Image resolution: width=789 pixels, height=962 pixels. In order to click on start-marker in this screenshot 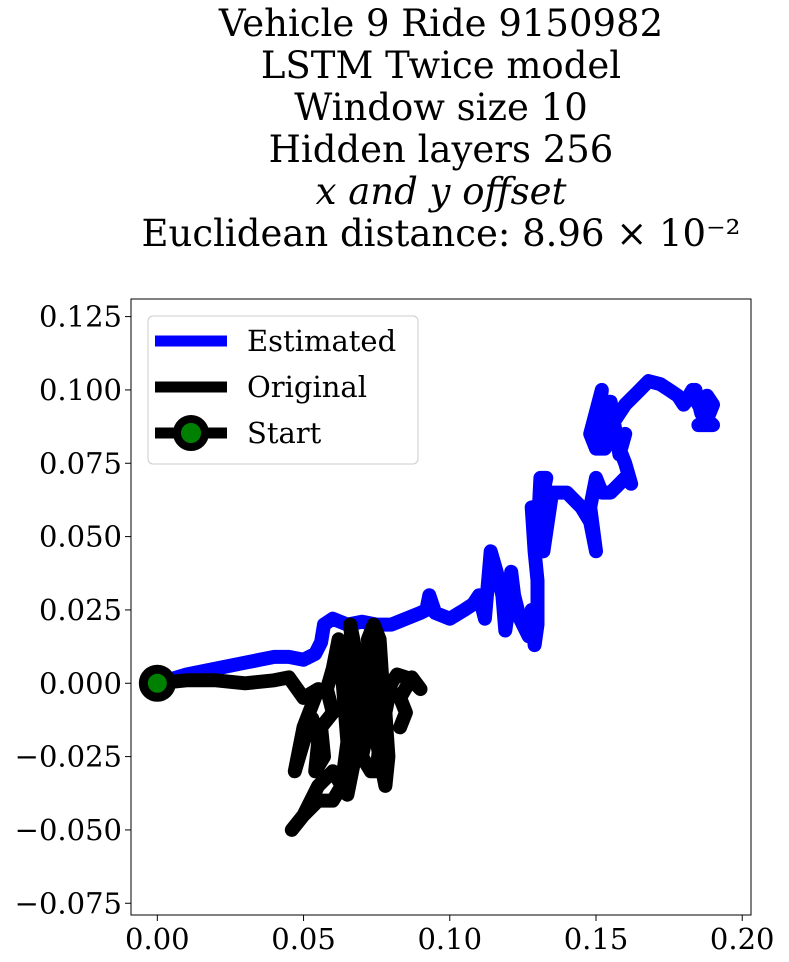, I will do `click(157, 683)`.